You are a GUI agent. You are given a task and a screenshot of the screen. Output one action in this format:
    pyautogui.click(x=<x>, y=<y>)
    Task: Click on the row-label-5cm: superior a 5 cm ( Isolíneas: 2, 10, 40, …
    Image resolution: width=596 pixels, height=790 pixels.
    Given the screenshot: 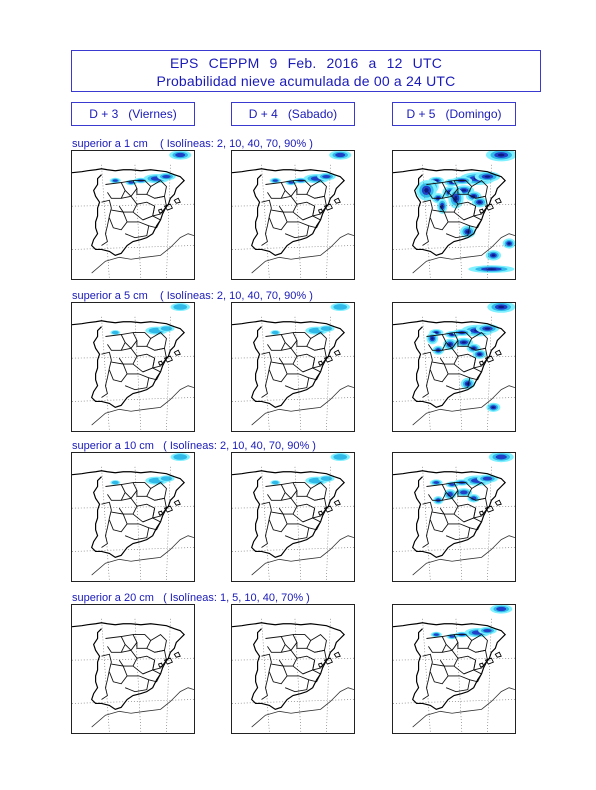 What is the action you would take?
    pyautogui.click(x=192, y=296)
    